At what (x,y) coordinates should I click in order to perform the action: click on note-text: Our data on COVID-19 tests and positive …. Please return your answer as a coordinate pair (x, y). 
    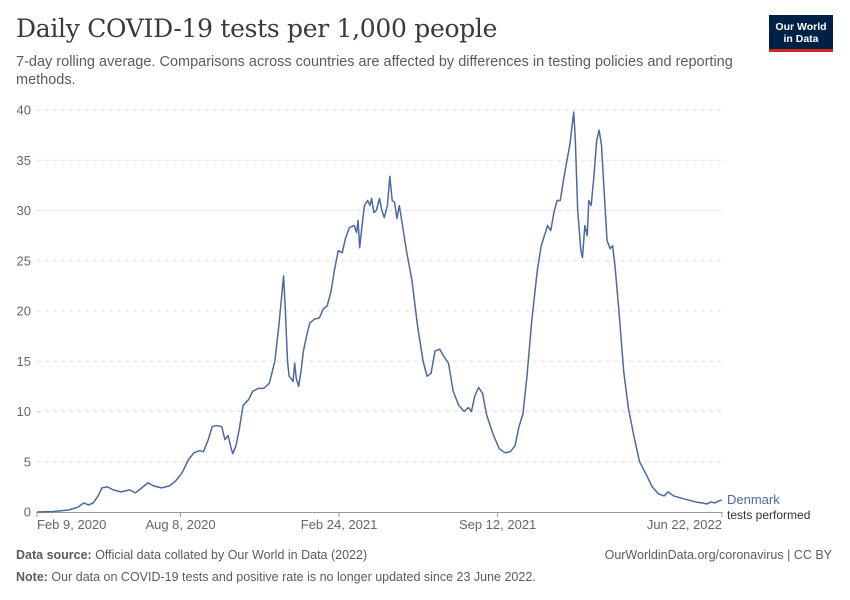
    Looking at the image, I should click on (291, 577).